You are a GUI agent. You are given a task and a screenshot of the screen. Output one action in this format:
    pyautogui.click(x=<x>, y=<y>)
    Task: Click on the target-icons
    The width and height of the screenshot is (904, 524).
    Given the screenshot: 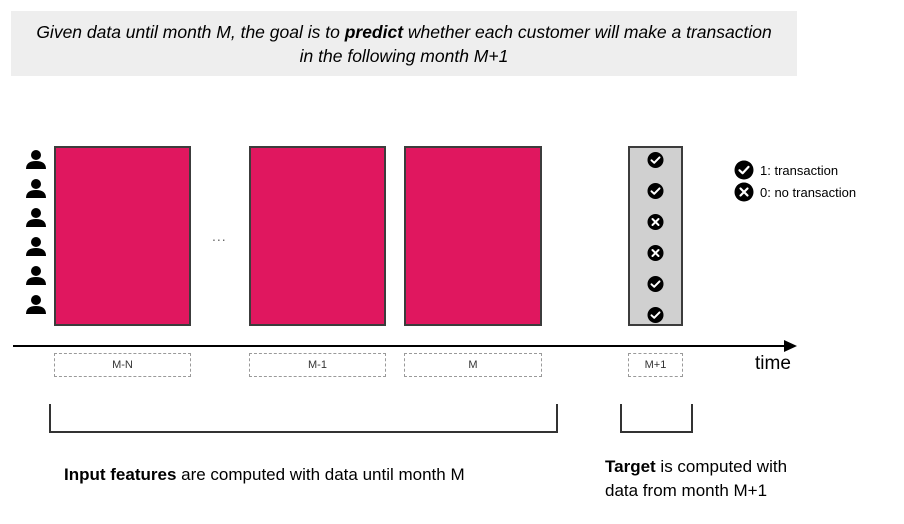 What is the action you would take?
    pyautogui.click(x=655, y=237)
    